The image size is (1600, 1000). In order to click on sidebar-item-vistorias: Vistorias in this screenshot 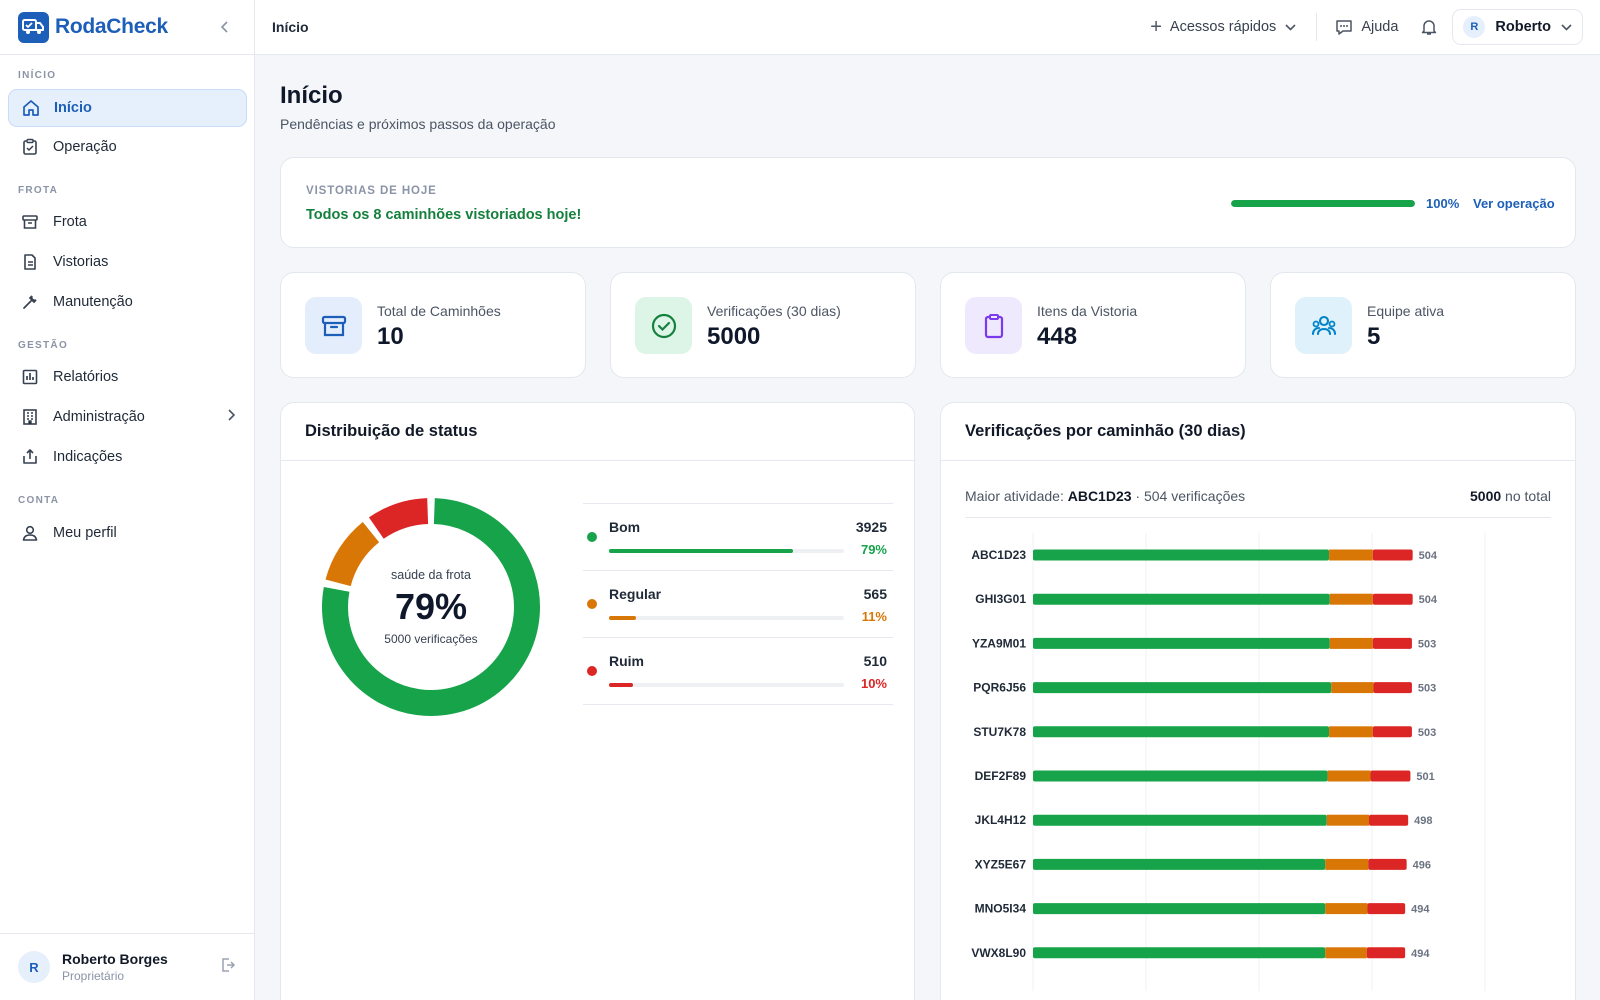, I will do `click(127, 262)`.